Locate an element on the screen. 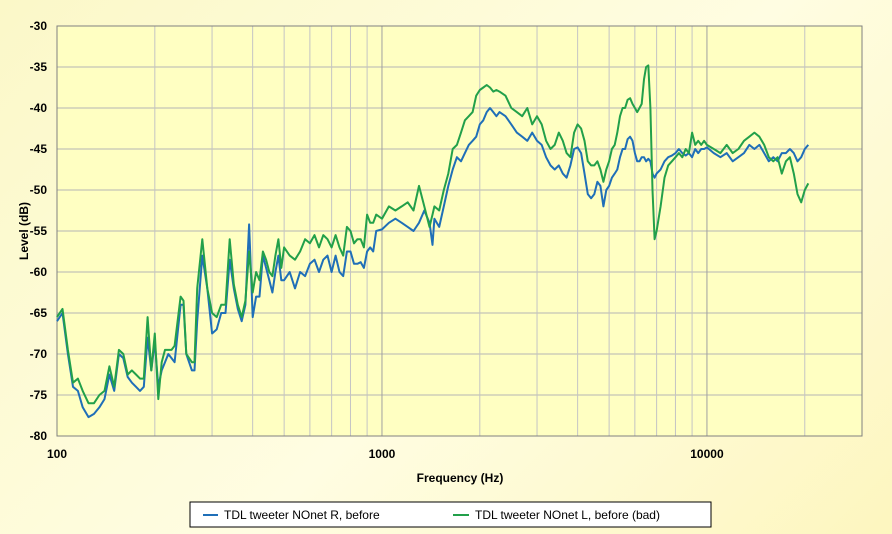 The image size is (892, 534). y-tick-label-1: -35 is located at coordinates (39, 67).